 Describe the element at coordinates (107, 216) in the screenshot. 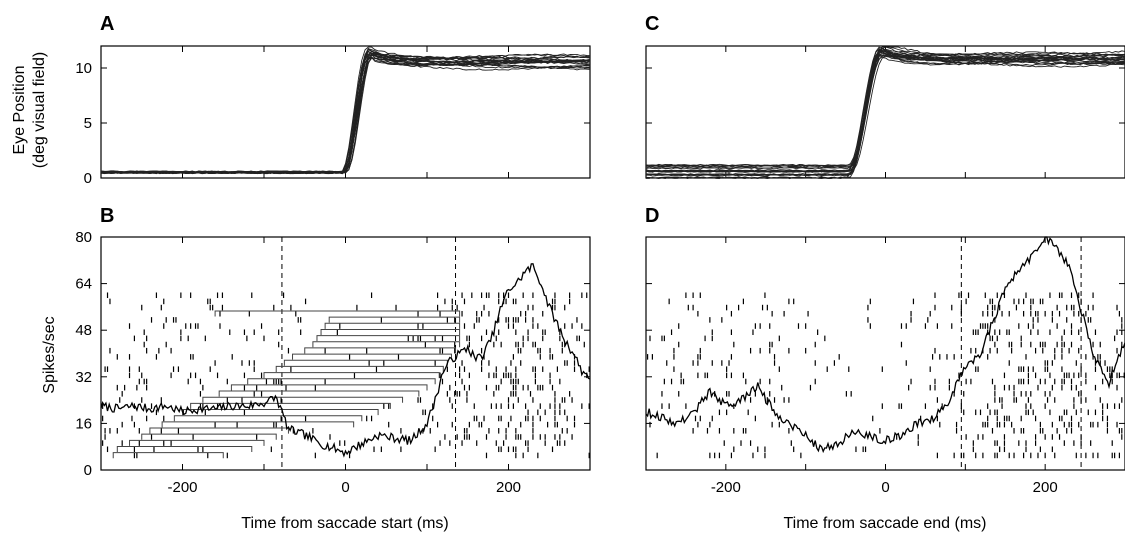

I see `panel-letter-b: B` at that location.